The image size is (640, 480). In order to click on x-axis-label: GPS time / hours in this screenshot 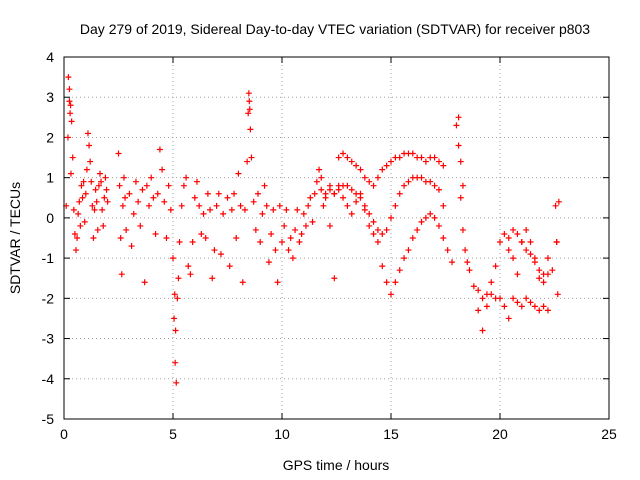, I will do `click(336, 465)`.